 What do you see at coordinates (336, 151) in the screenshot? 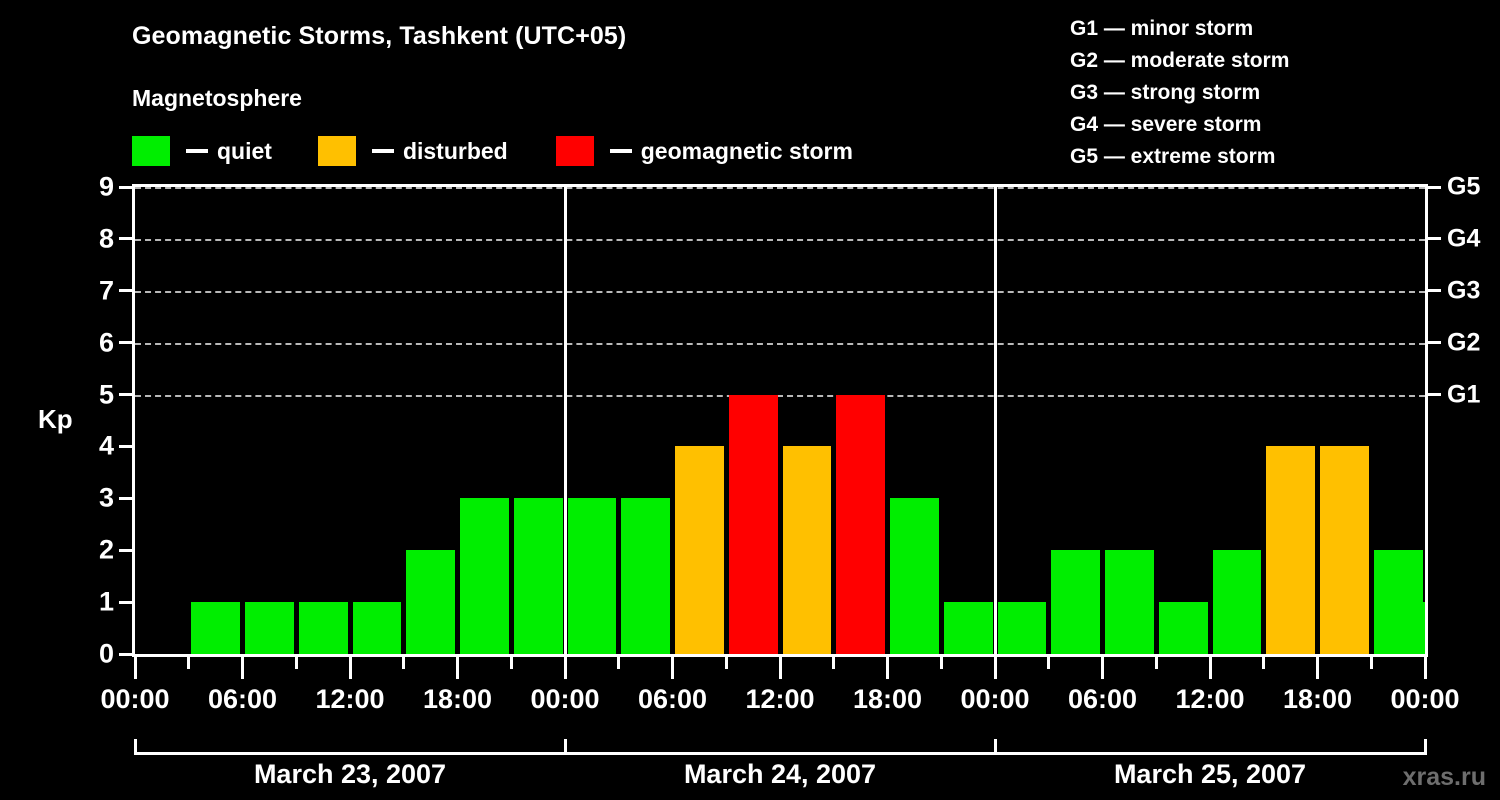
I see `disturbed-swatch-icon` at bounding box center [336, 151].